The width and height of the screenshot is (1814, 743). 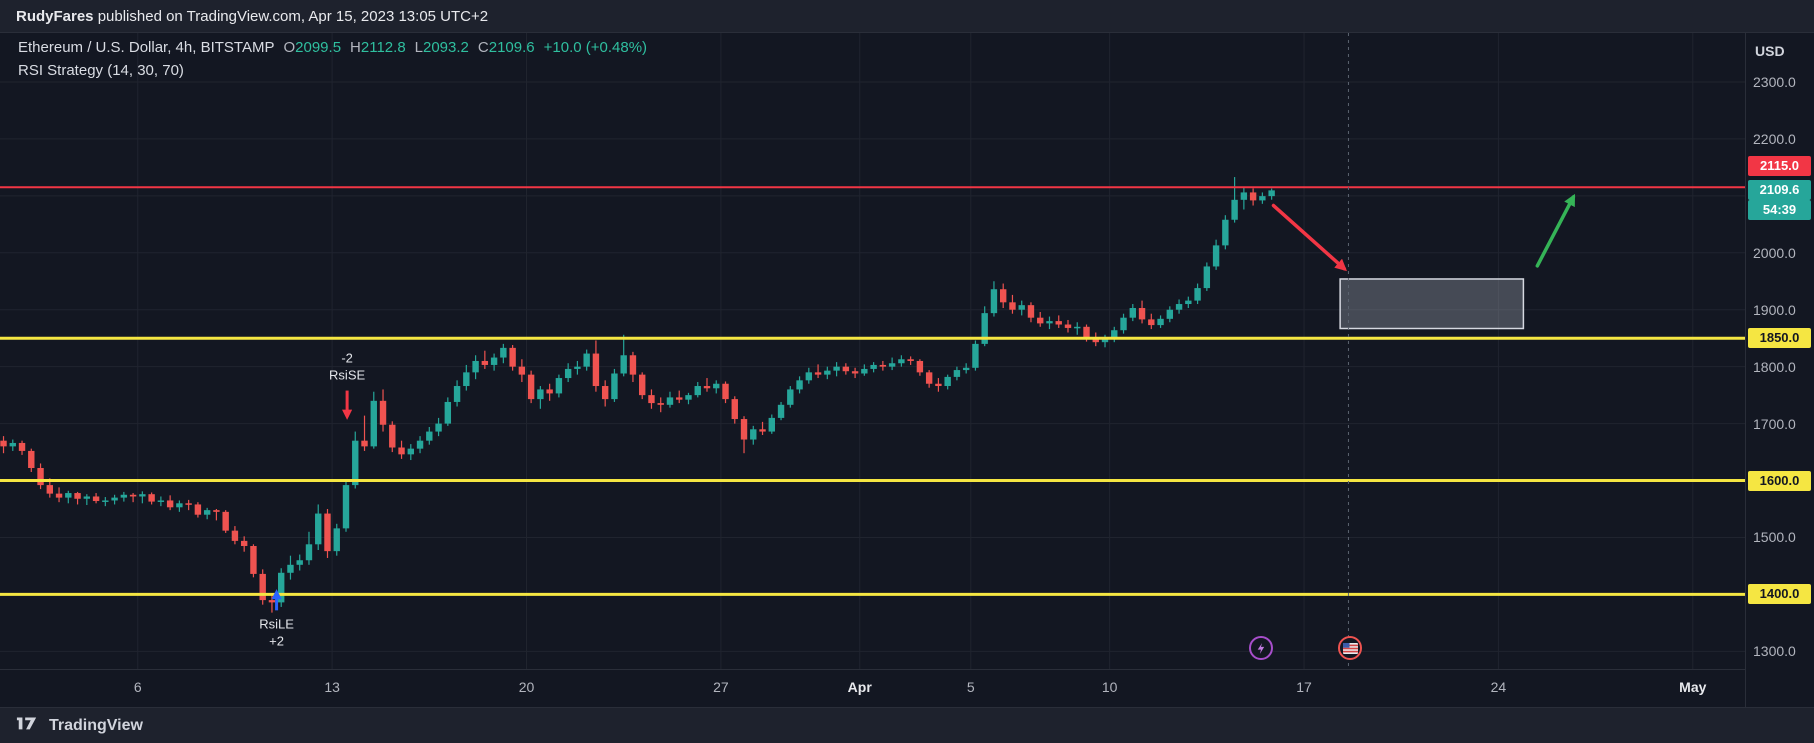 I want to click on ohlc-value: 2112.8, so click(x=383, y=47).